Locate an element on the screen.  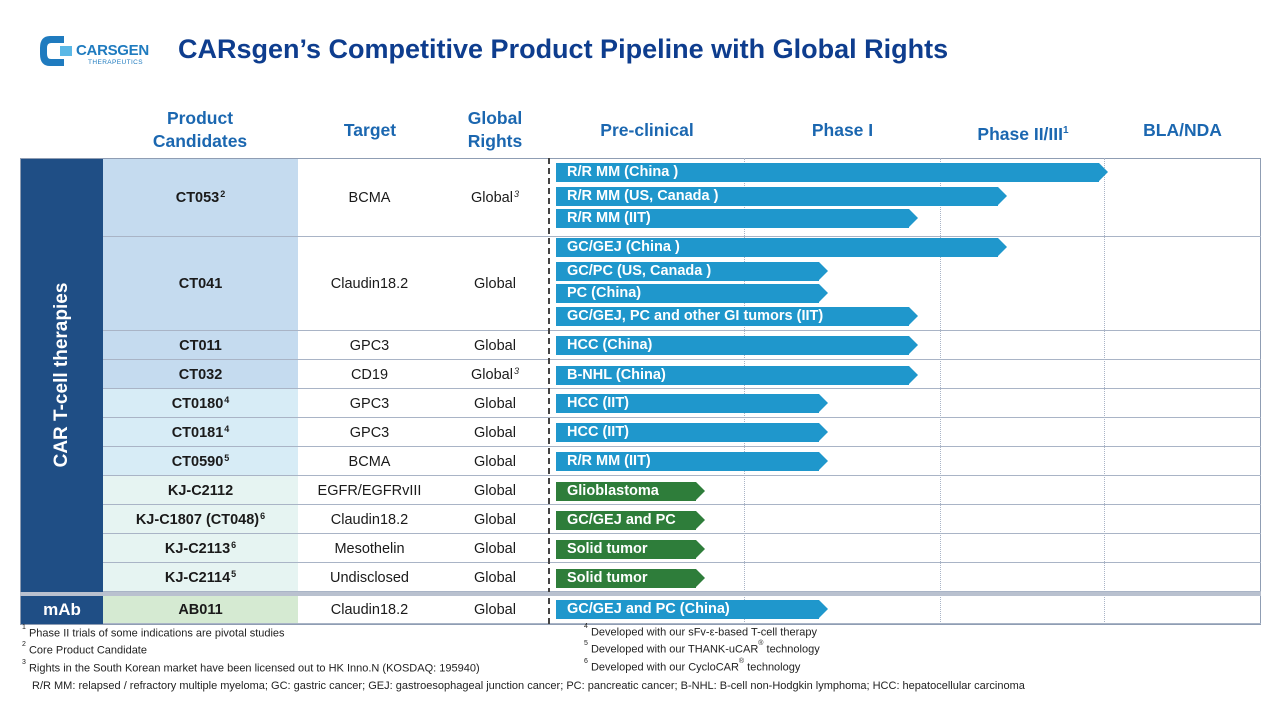
indication-arrow: GC/PC (US, Canada ) is located at coordinates (692, 271).